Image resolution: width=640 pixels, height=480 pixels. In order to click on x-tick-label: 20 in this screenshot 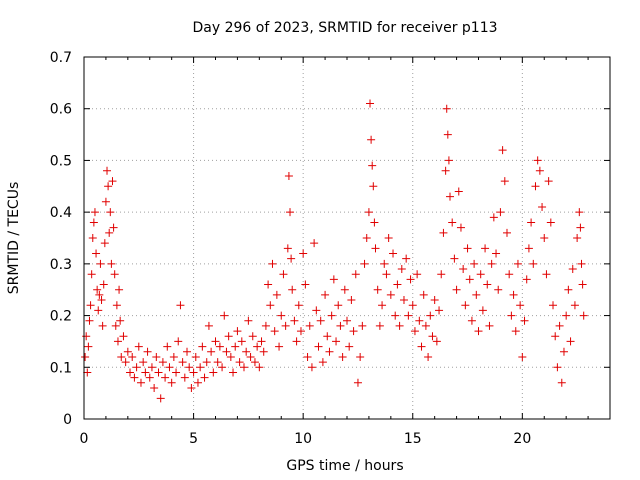, I will do `click(522, 439)`.